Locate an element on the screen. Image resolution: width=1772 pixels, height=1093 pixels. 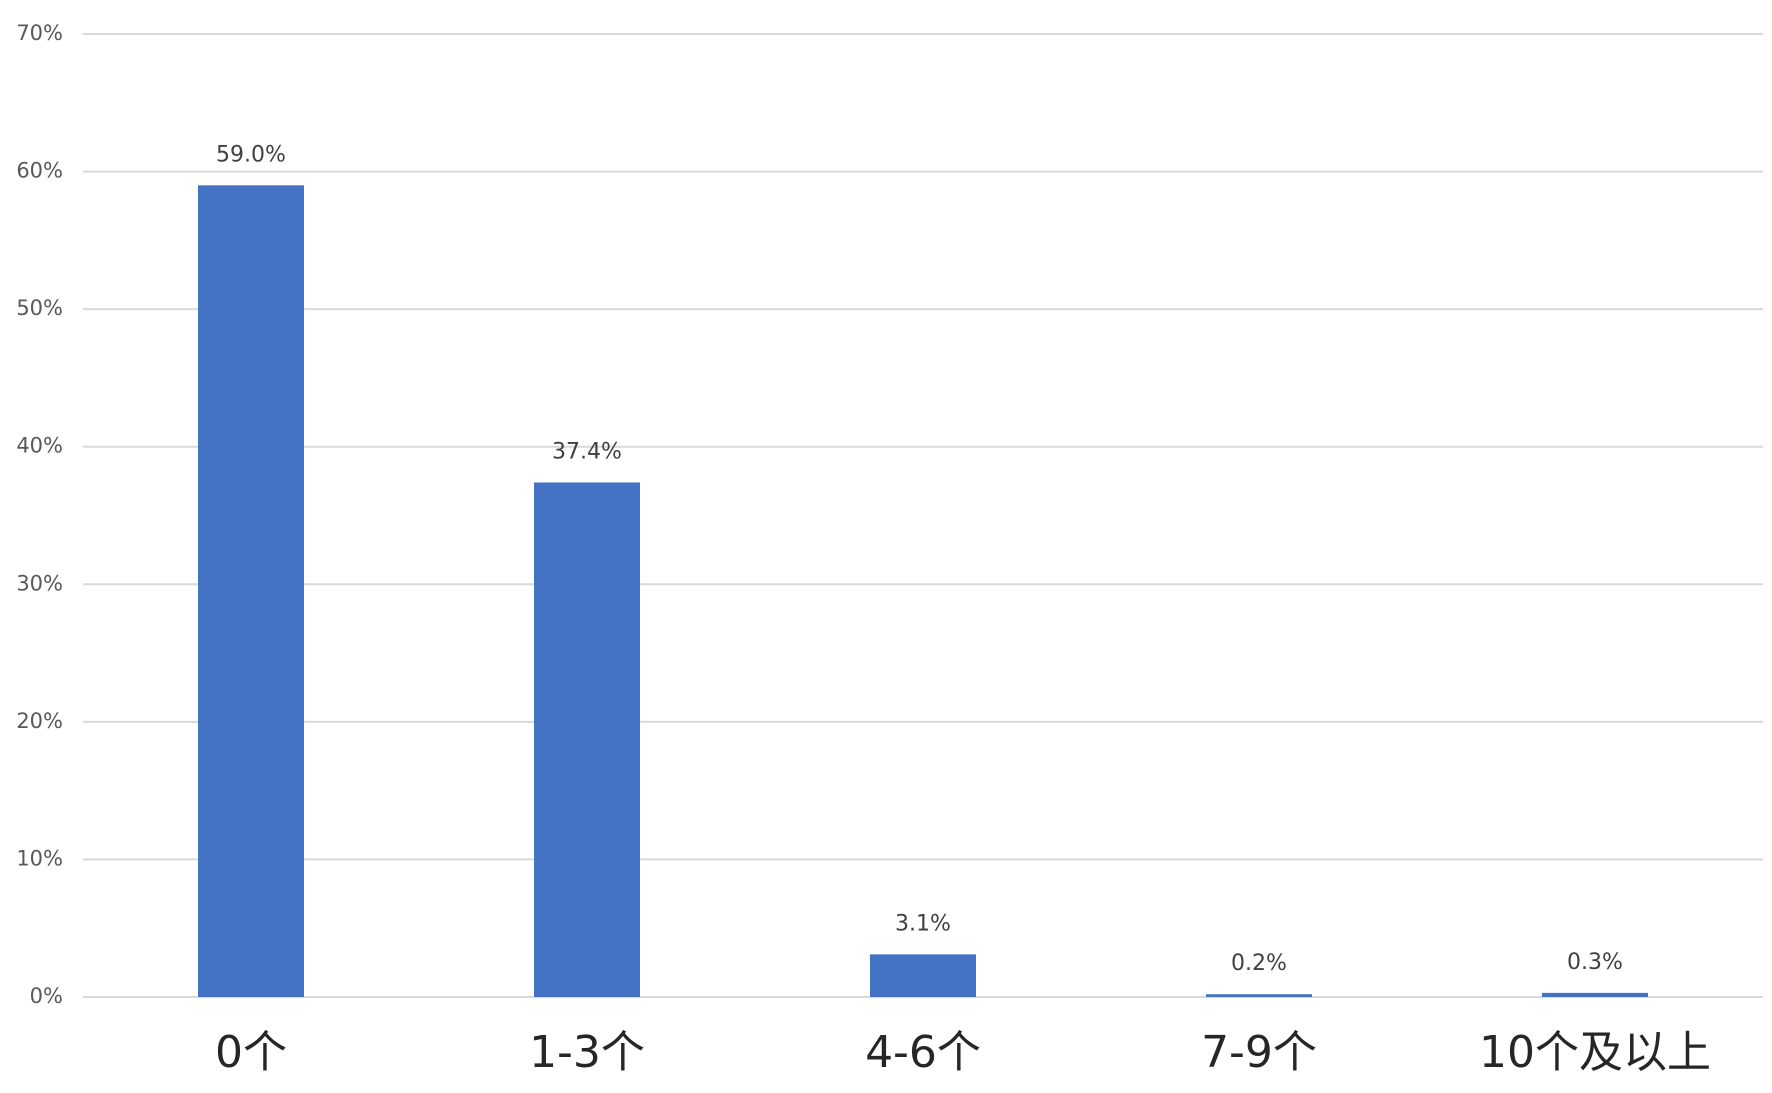
y-tick-label: 10% is located at coordinates (39, 858).